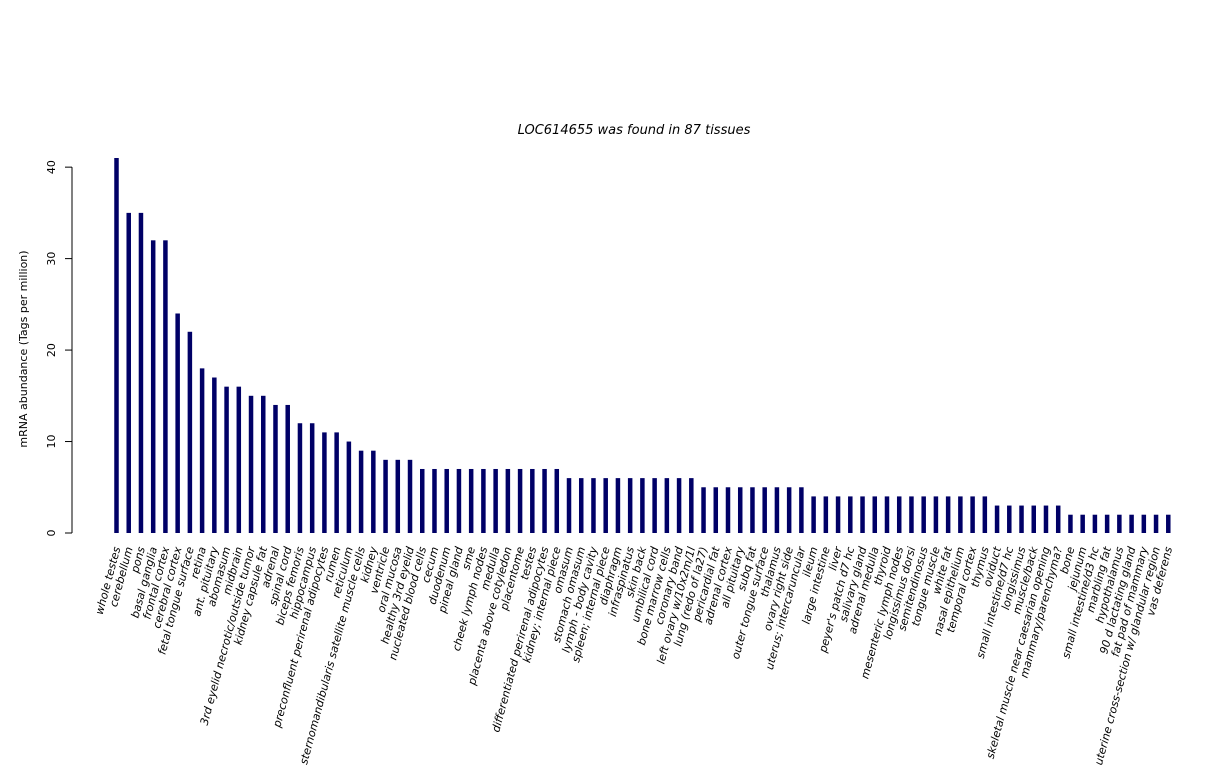 This screenshot has width=1224, height=768. What do you see at coordinates (51, 533) in the screenshot?
I see `y-tick-label: 0` at bounding box center [51, 533].